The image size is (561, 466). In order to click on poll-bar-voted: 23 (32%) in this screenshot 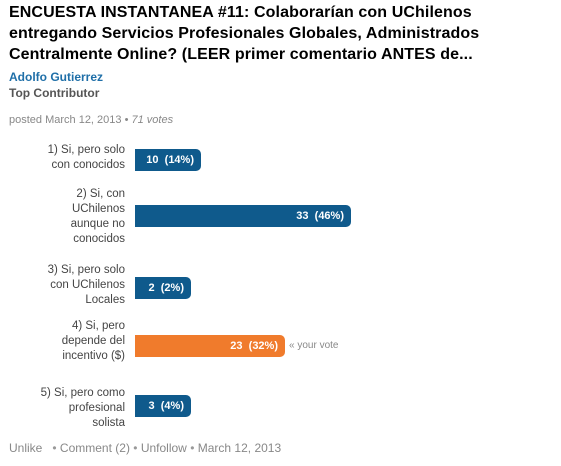, I will do `click(210, 346)`.